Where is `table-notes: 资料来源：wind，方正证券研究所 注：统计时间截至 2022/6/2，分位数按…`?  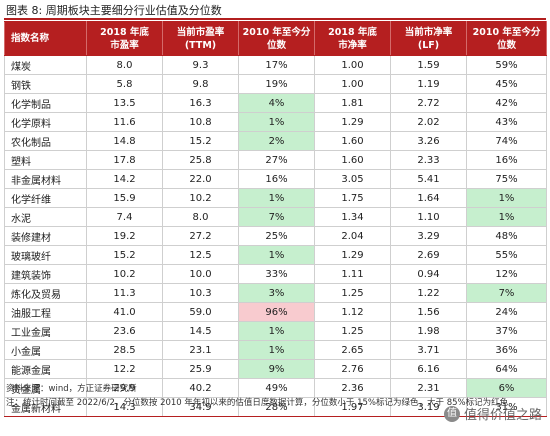
table-notes: 资料来源：wind，方正证券研究所 注：统计时间截至 2022/6/2，分位数按… is located at coordinates (257, 396).